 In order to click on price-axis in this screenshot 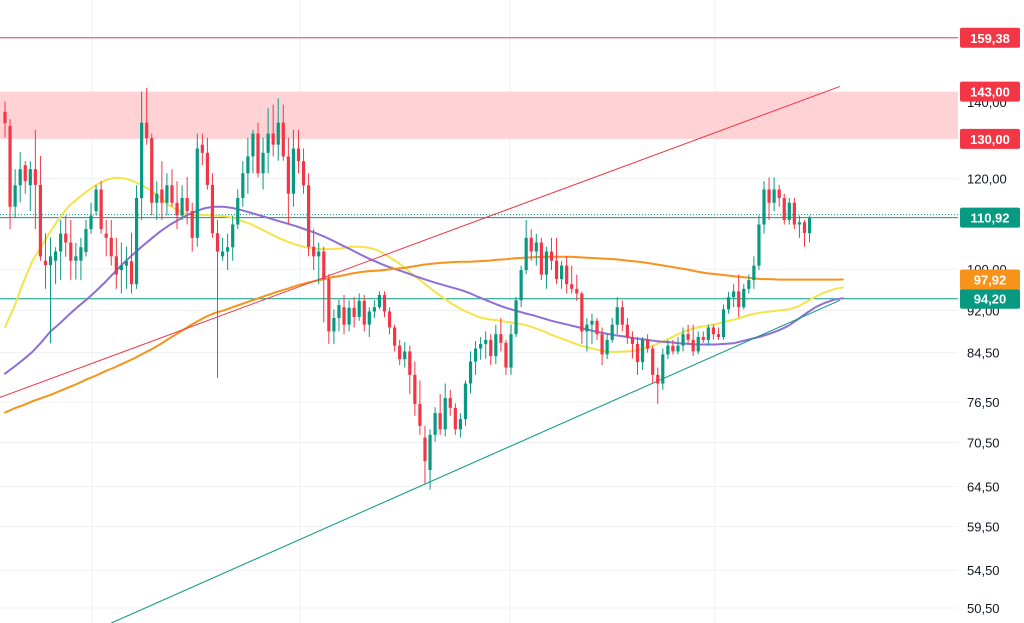, I will do `click(991, 311)`.